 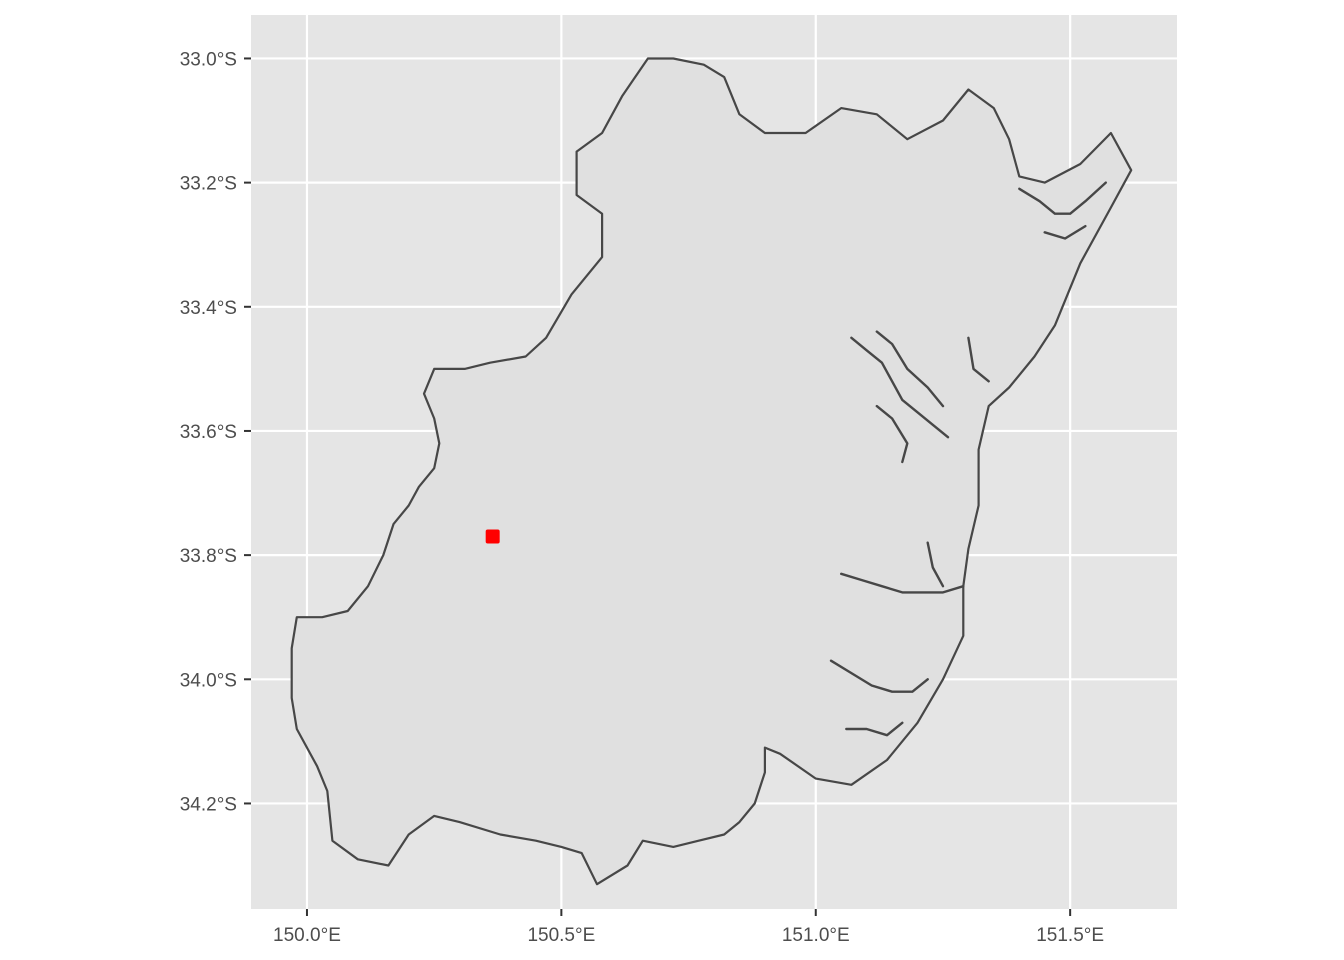 I want to click on y-tick-label: 33.8°S, so click(x=208, y=556).